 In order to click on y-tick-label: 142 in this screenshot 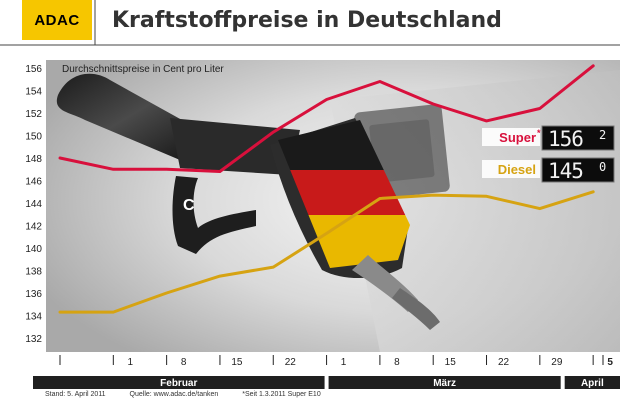, I will do `click(33, 227)`.